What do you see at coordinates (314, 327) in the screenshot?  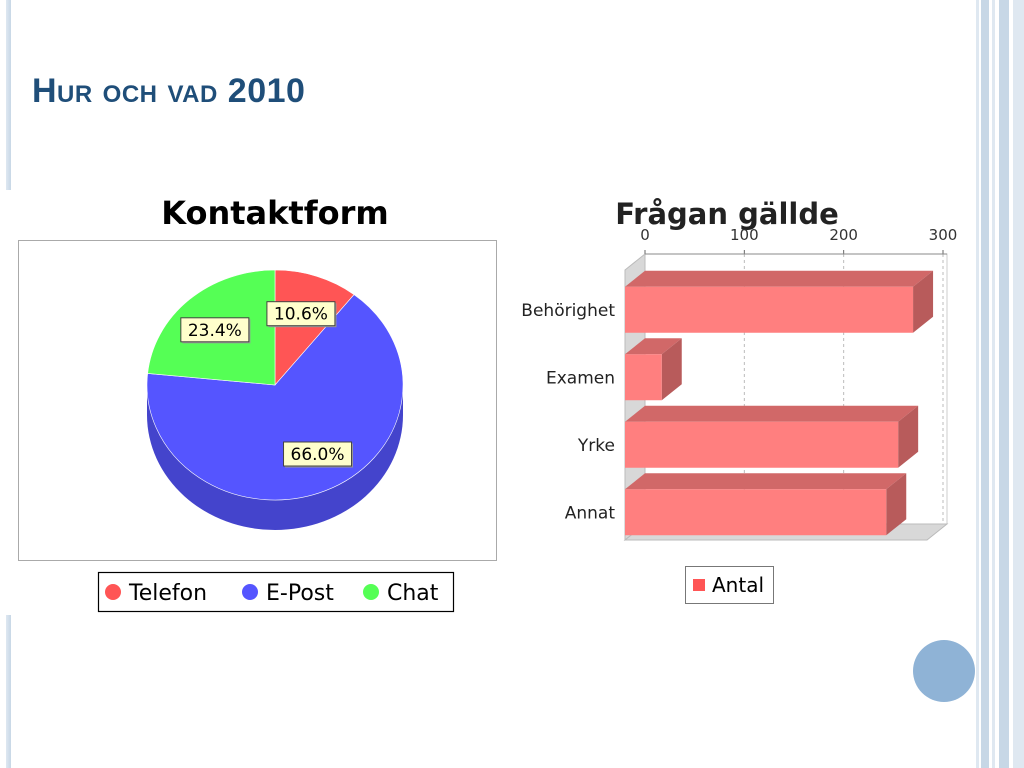 I see `pie-slice-telefon` at bounding box center [314, 327].